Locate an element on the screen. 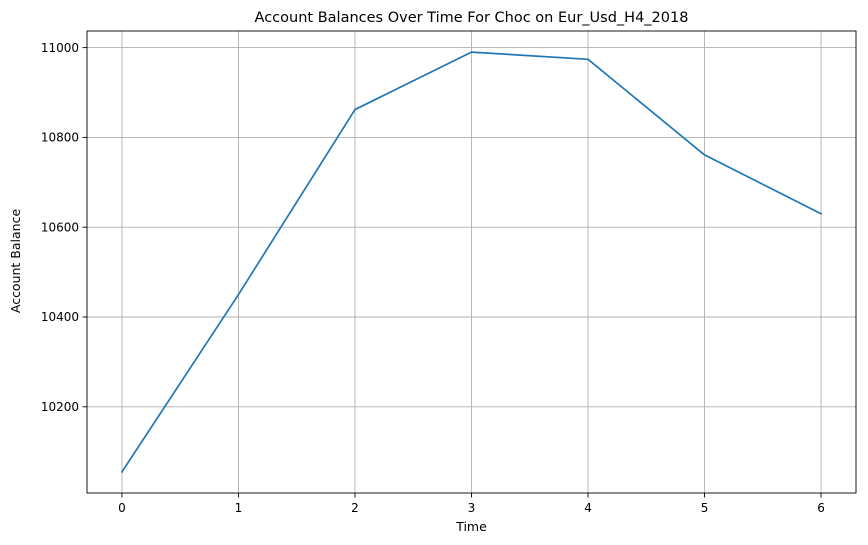  x-tick-label: 4 is located at coordinates (588, 508).